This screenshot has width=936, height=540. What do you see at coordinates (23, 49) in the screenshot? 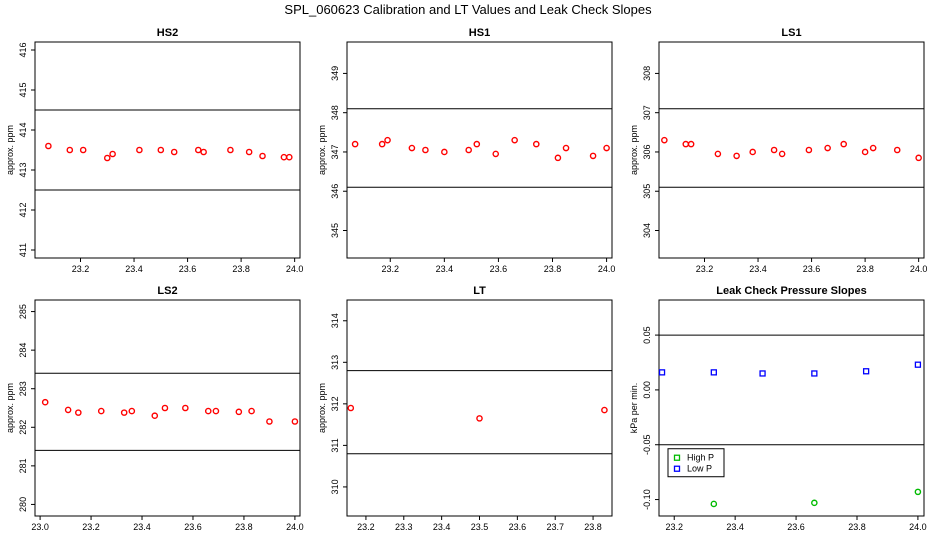
I see `y-tick-label: 416` at bounding box center [23, 49].